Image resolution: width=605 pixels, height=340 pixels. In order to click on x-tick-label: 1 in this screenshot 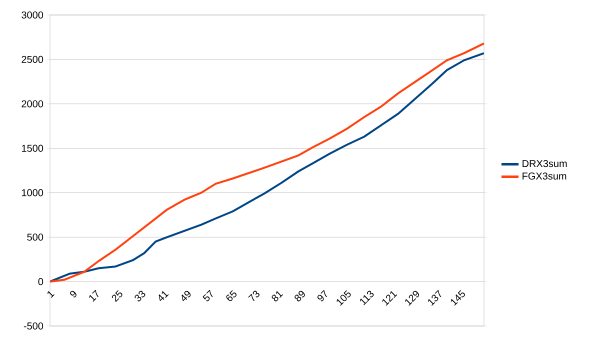, I will do `click(51, 294)`.